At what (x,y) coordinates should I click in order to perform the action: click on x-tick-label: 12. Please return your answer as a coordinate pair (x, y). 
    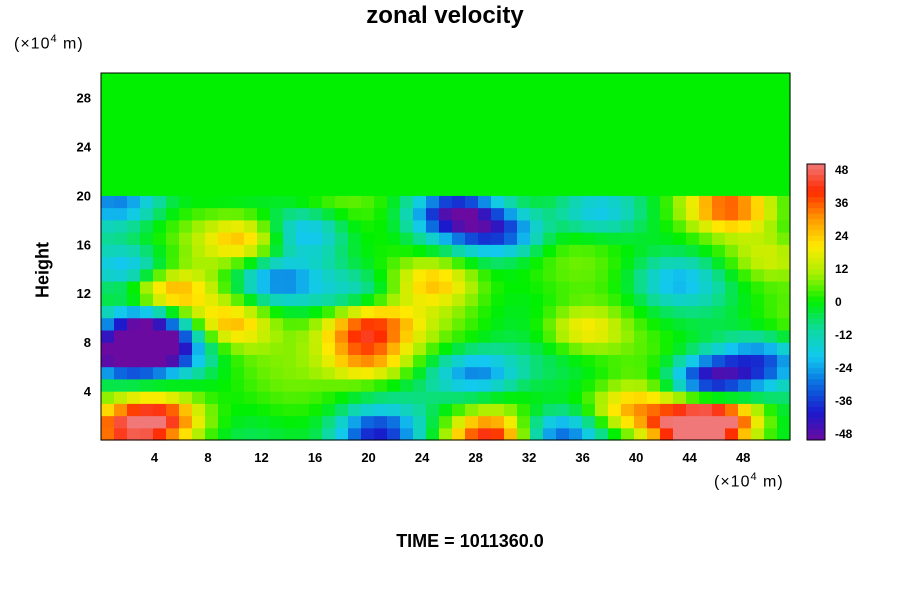
    Looking at the image, I should click on (261, 457).